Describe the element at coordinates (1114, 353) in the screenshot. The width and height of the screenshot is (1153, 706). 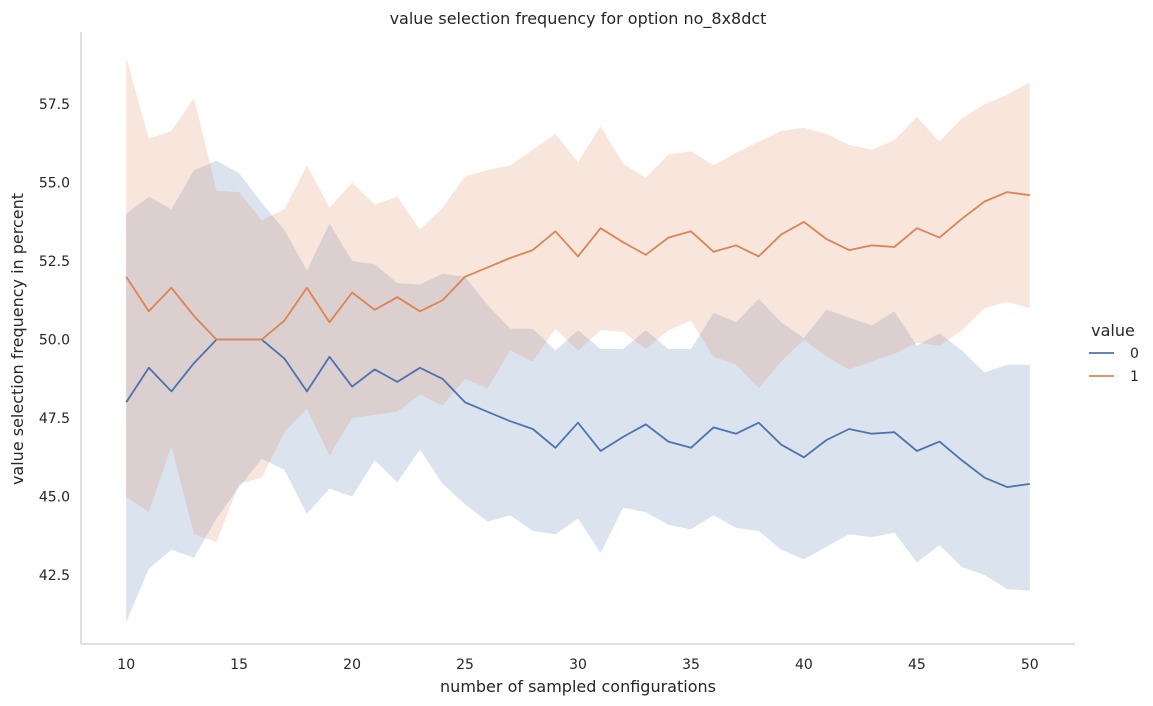
I see `legend: value 0 1` at that location.